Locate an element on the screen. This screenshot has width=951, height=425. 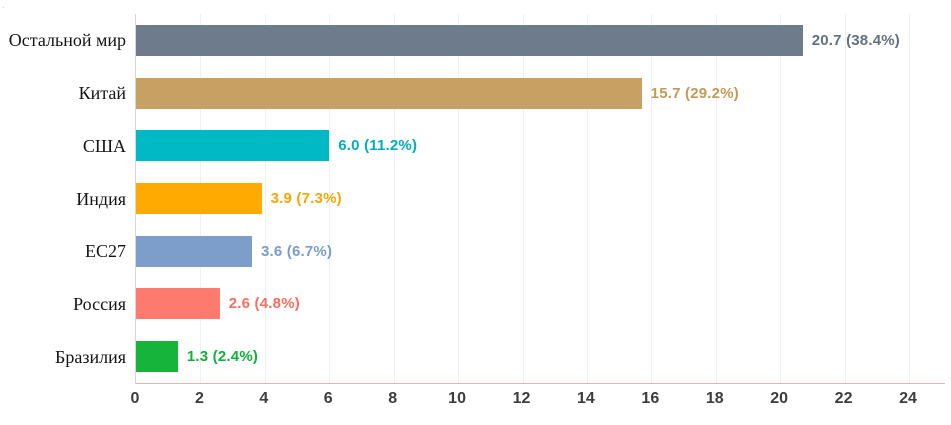
bar-row: 2.6 (4.8%) is located at coordinates (540, 304).